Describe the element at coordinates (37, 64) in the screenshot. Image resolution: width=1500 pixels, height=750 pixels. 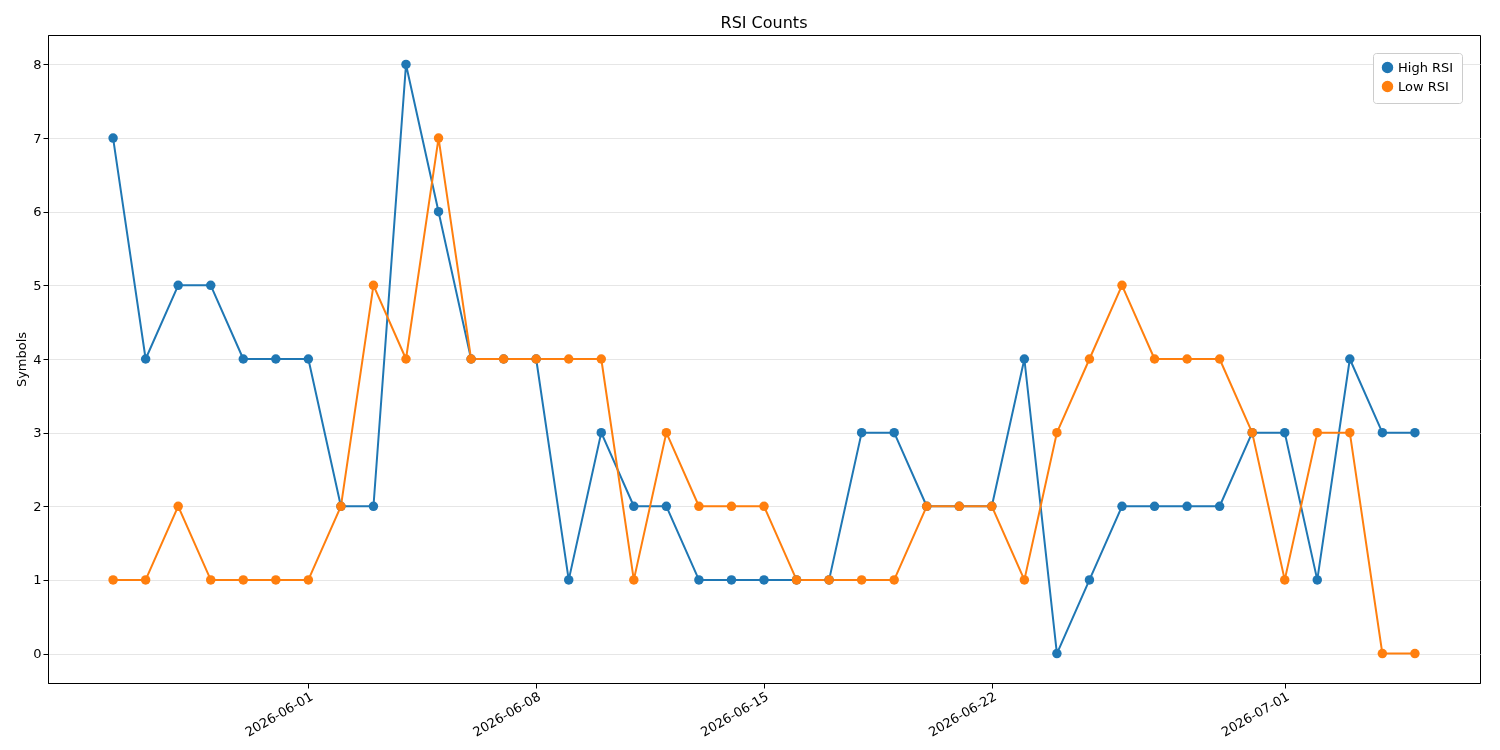
I see `y-tick-label: 8` at that location.